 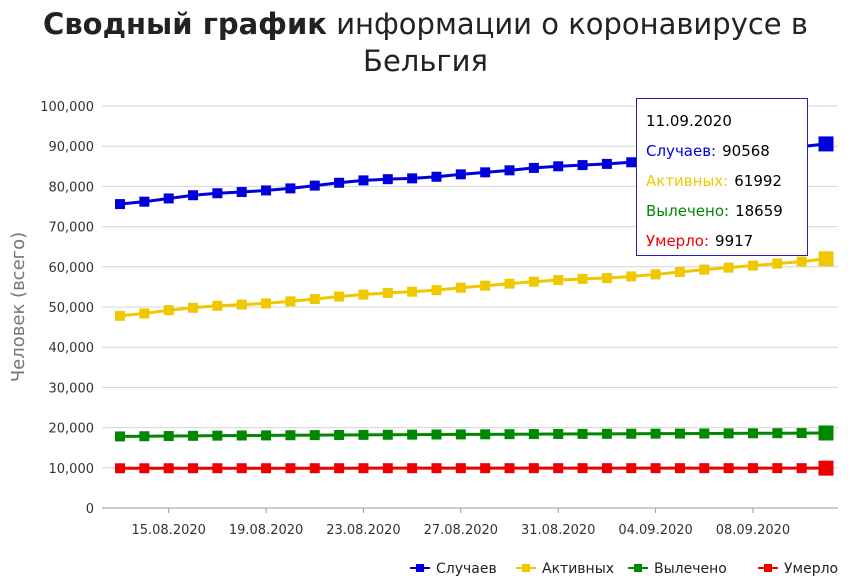 I want to click on y-tick-label: 40,000, so click(x=72, y=348).